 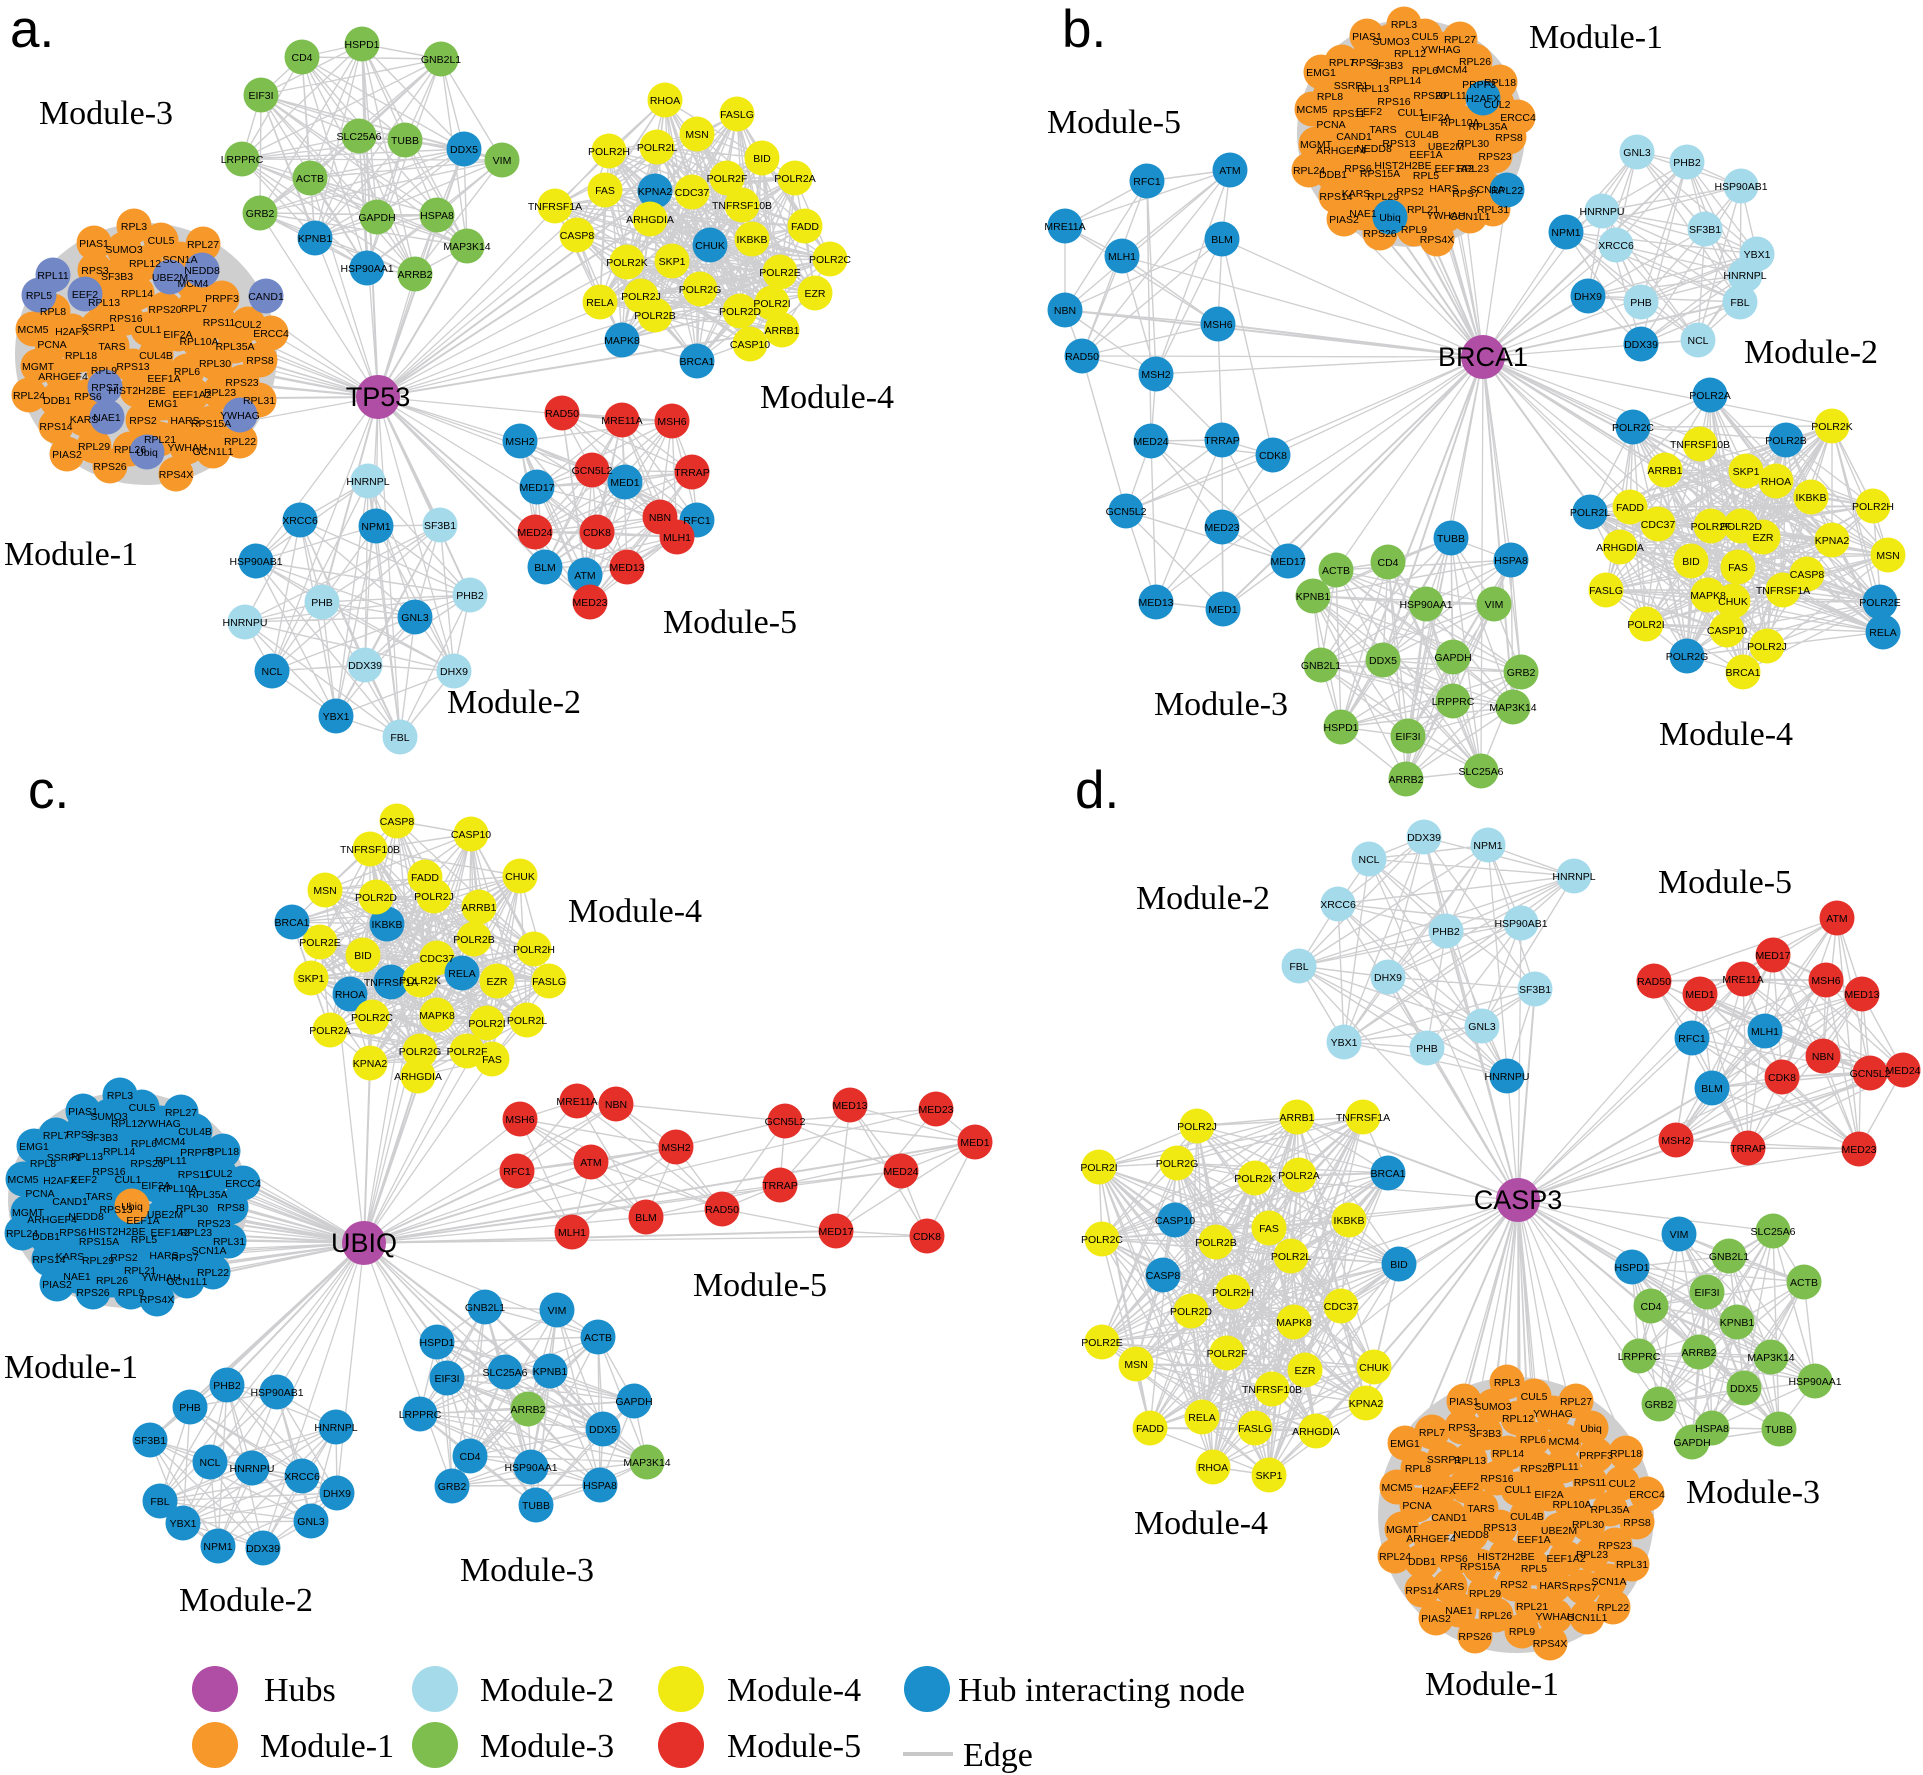 I want to click on svg-text: RPL23, so click(x=1473, y=169).